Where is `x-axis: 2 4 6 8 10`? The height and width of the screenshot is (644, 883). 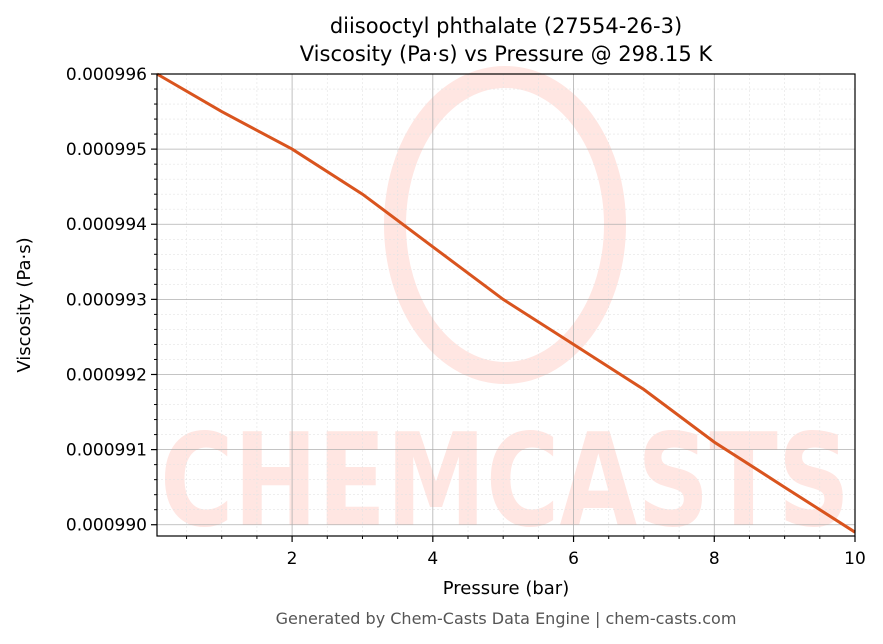 x-axis: 2 4 6 8 10 is located at coordinates (526, 552).